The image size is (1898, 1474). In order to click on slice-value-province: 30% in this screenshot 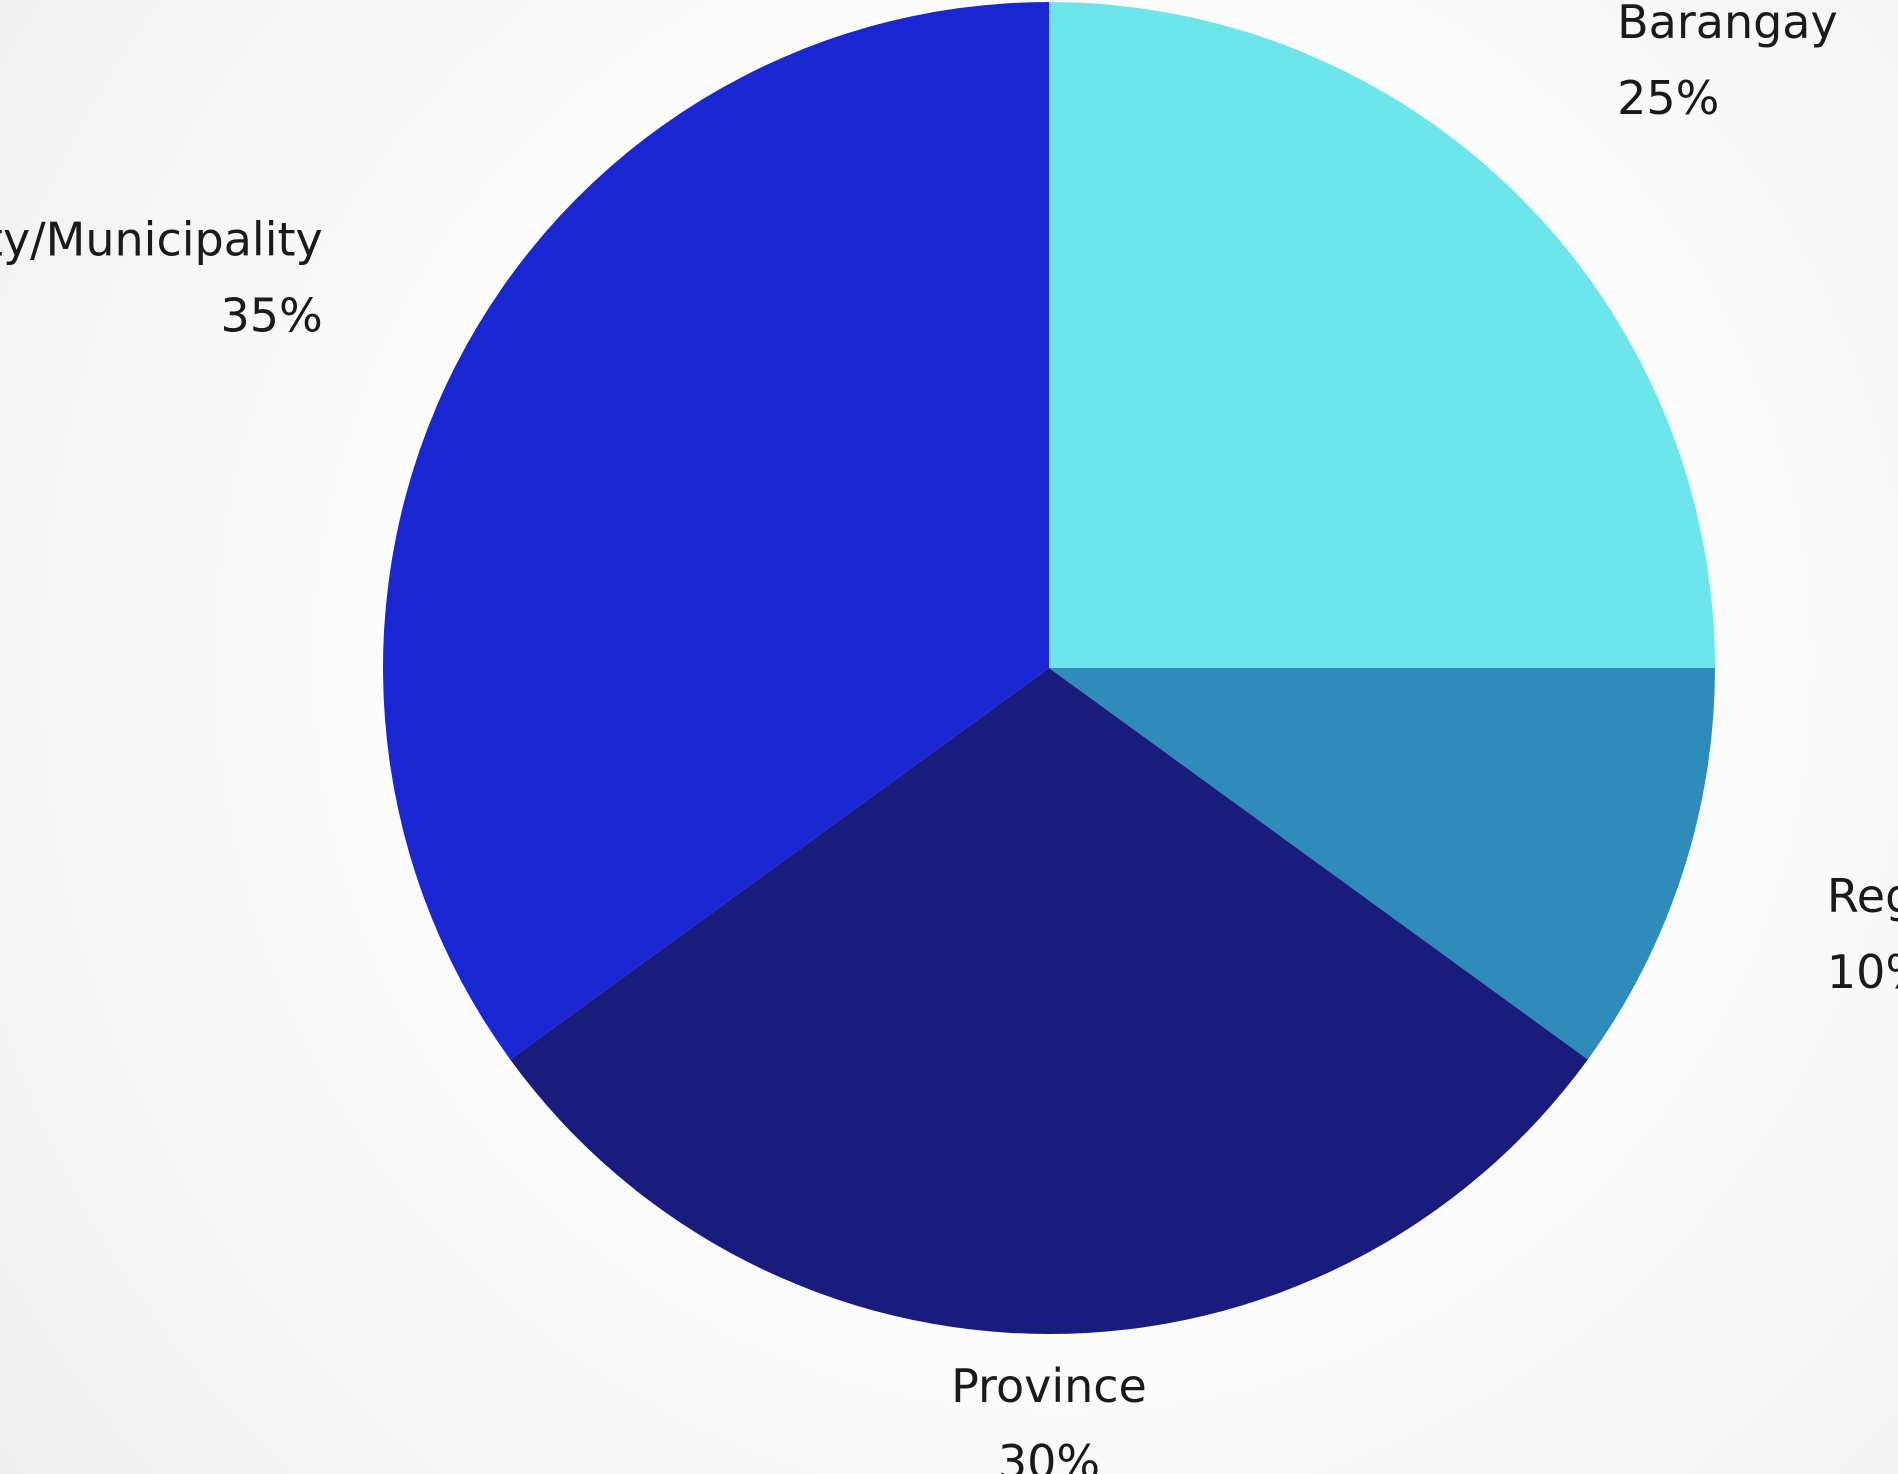, I will do `click(1049, 1454)`.